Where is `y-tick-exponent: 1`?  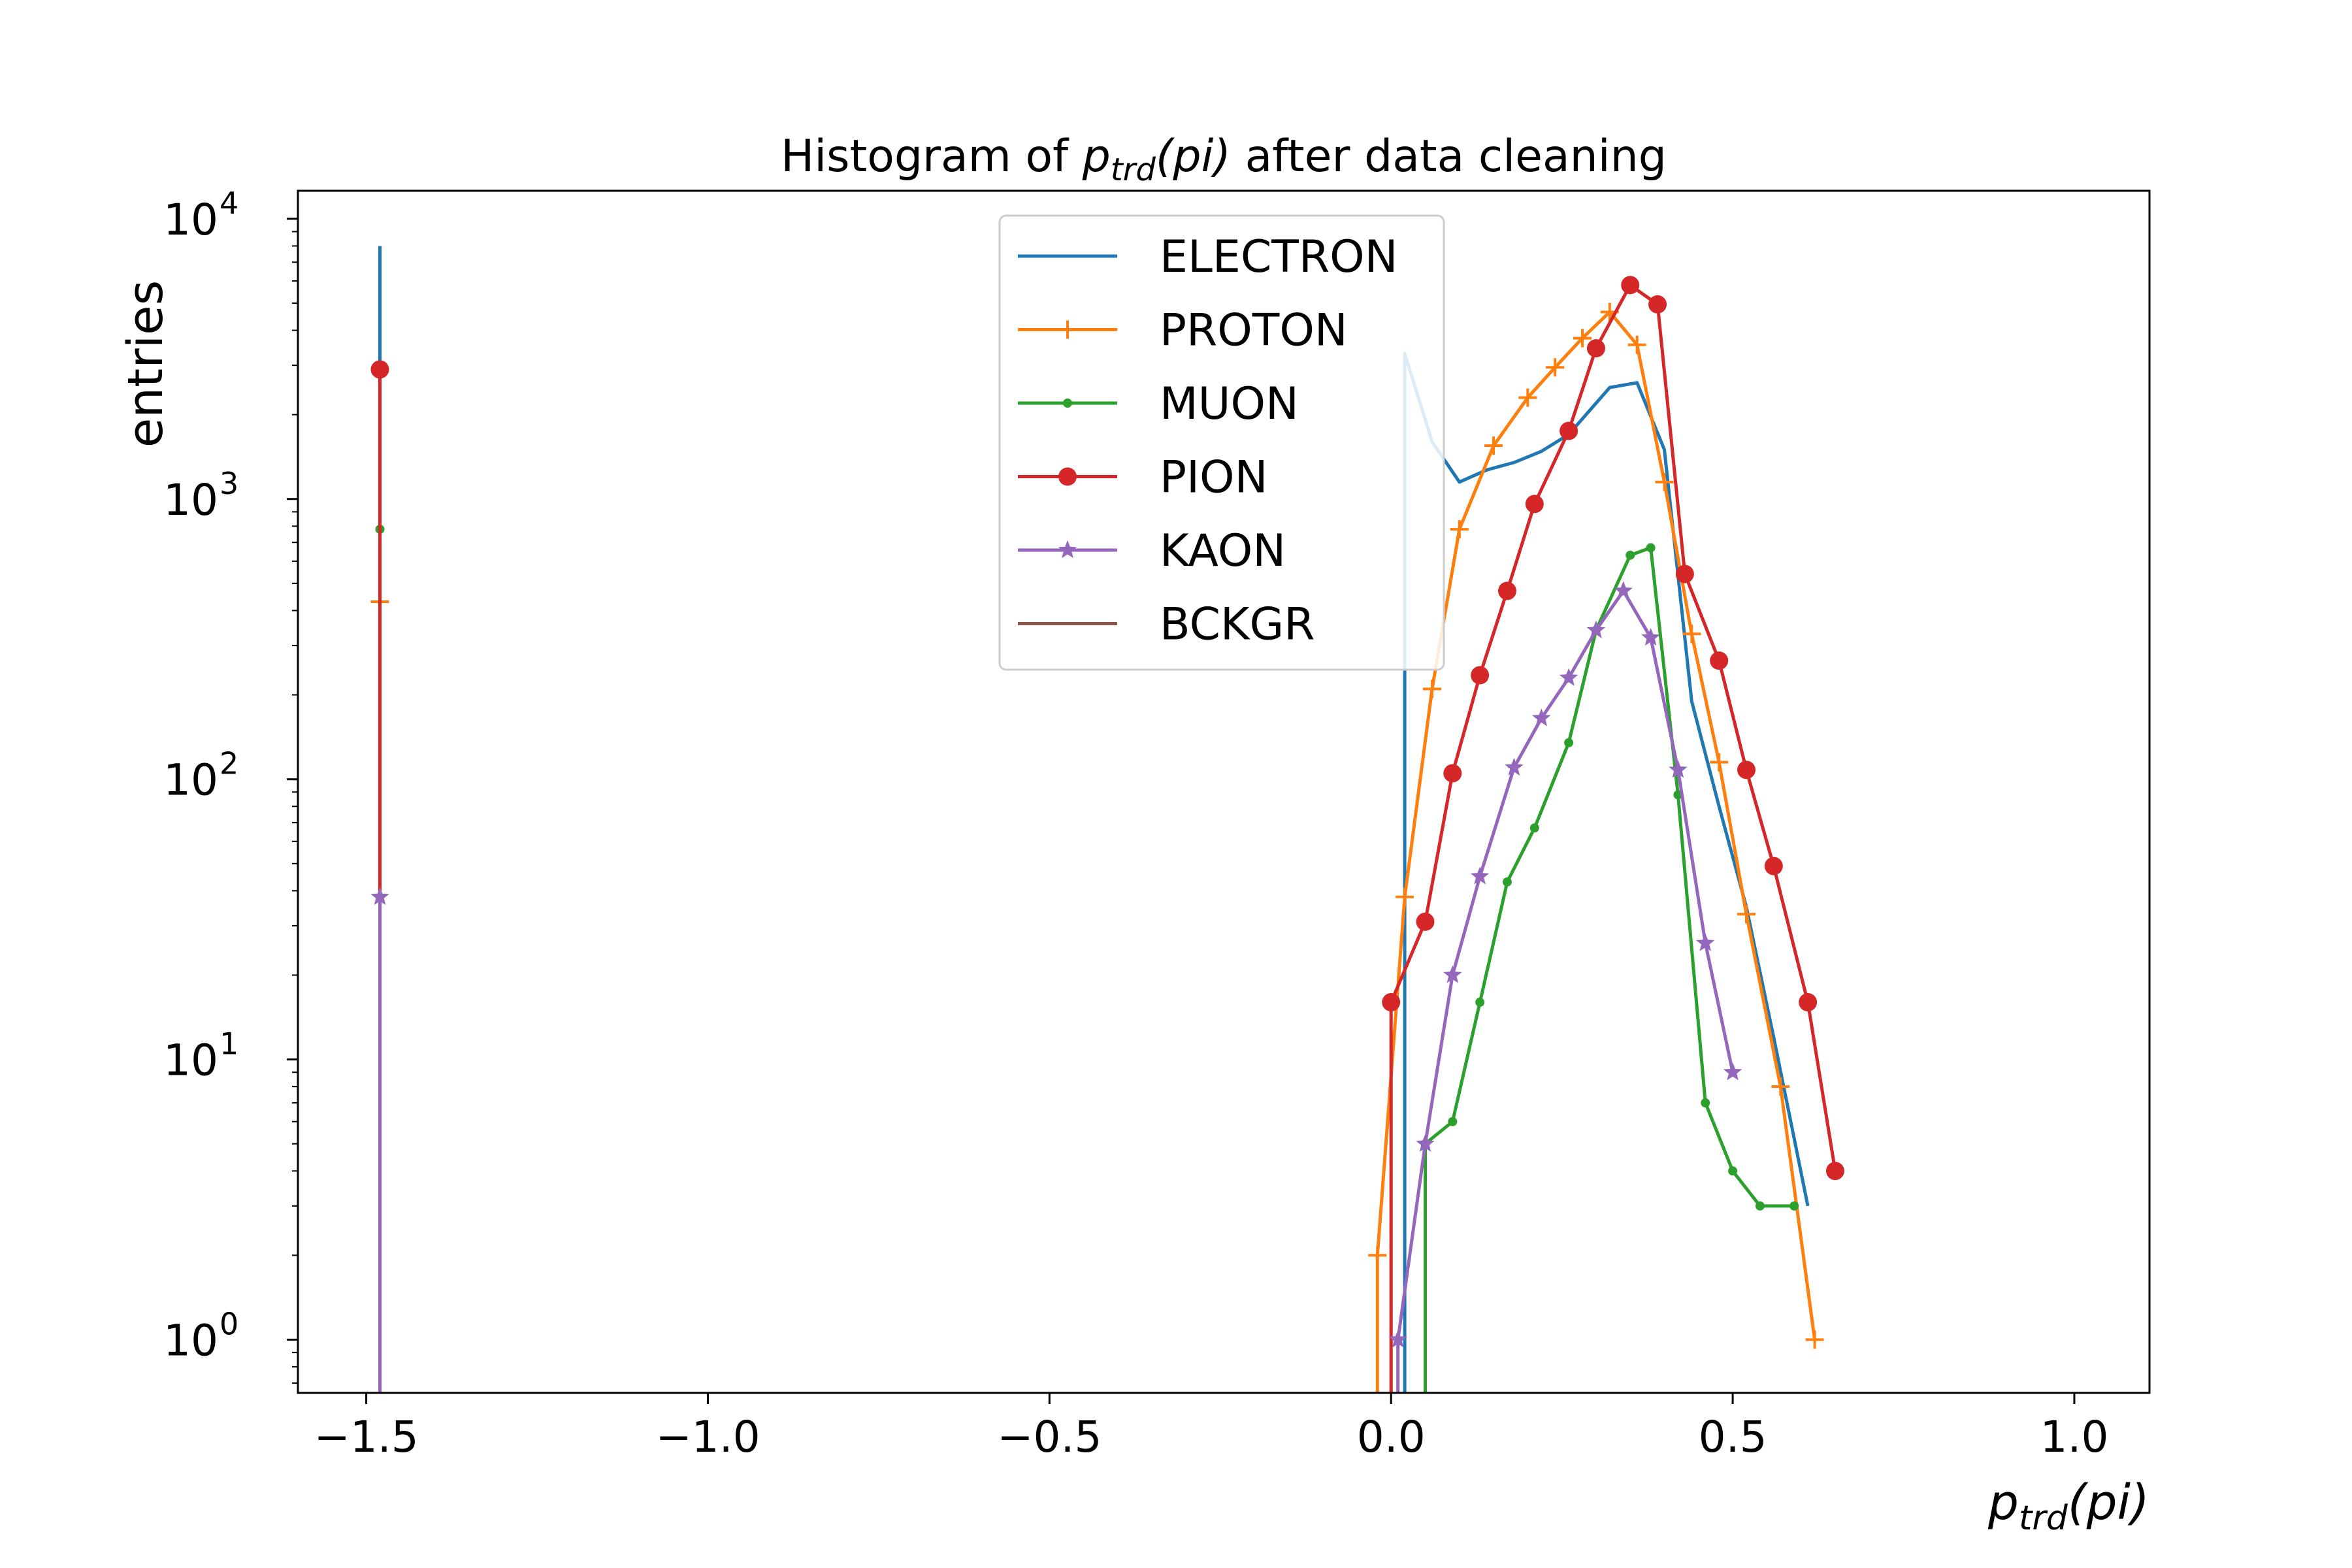
y-tick-exponent: 1 is located at coordinates (229, 1044).